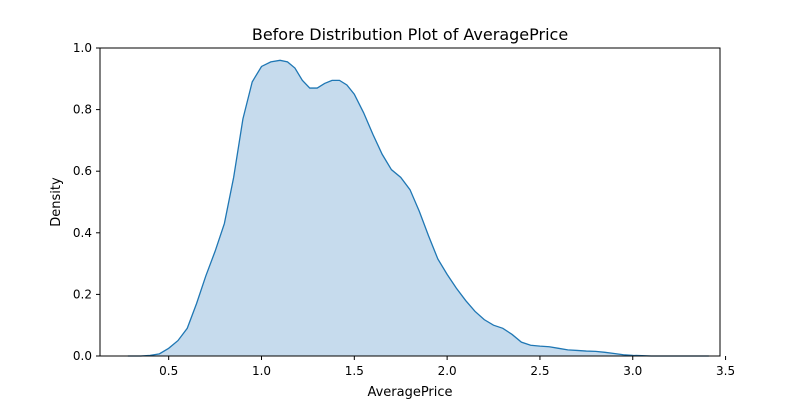  I want to click on x-tick-label: 2.0, so click(447, 371).